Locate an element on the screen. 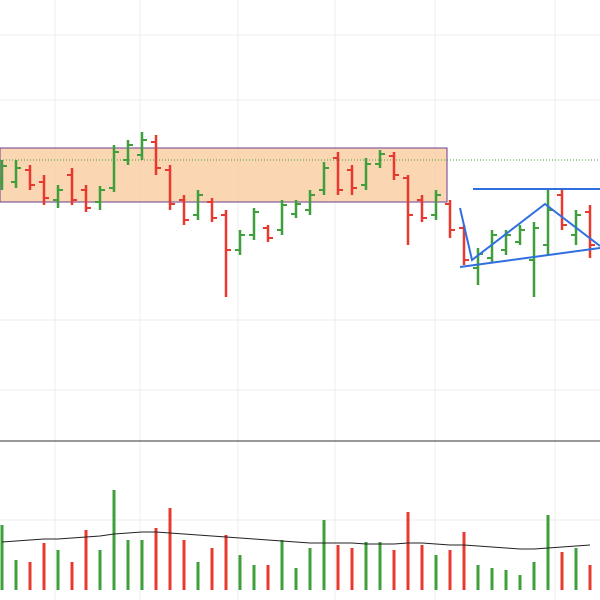 This screenshot has height=600, width=600. volume-ma is located at coordinates (296, 540).